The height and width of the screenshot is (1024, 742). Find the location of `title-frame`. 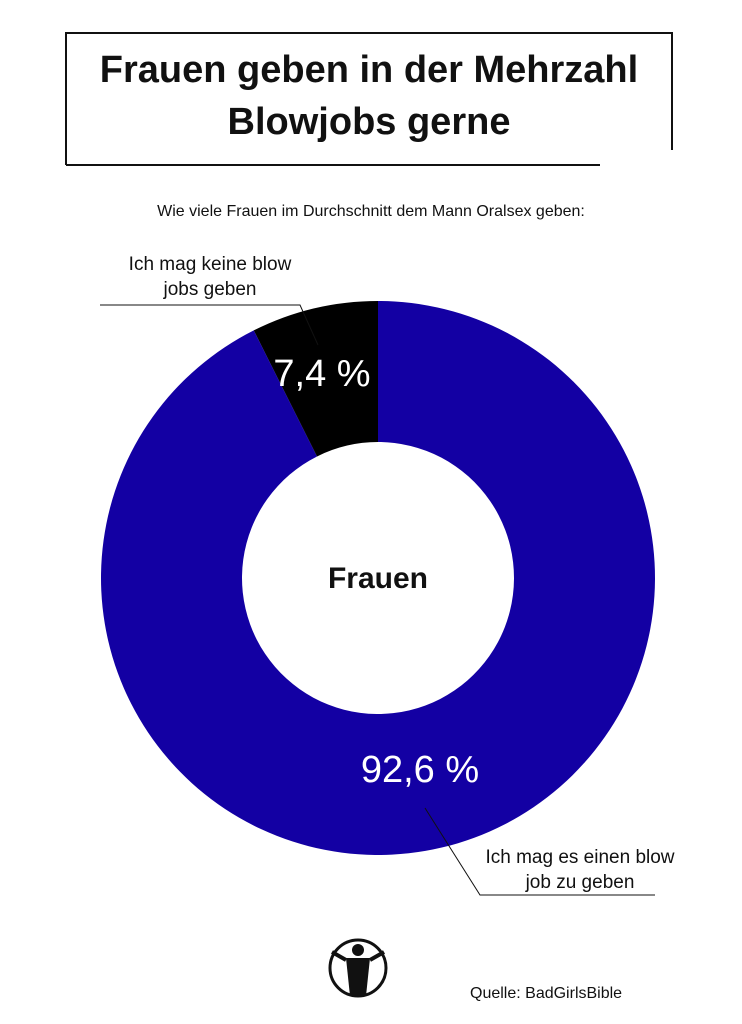

title-frame is located at coordinates (369, 98).